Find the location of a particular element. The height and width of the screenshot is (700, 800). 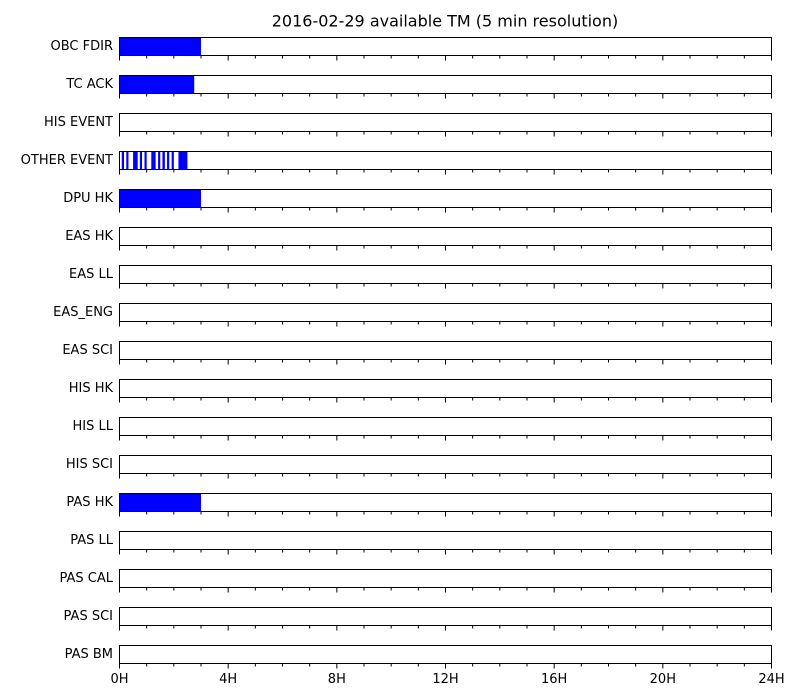

x-tick-label: 24H is located at coordinates (771, 679).